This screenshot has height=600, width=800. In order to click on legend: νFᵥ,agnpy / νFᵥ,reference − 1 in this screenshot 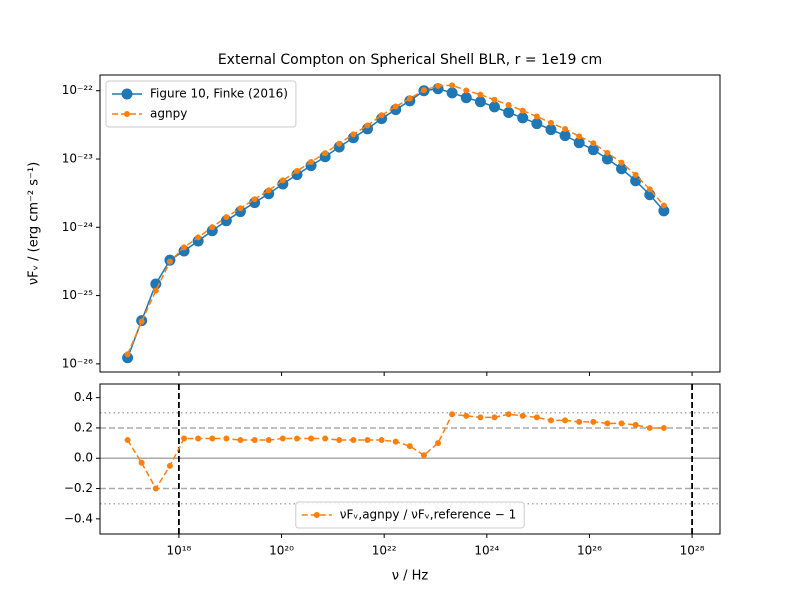, I will do `click(410, 515)`.